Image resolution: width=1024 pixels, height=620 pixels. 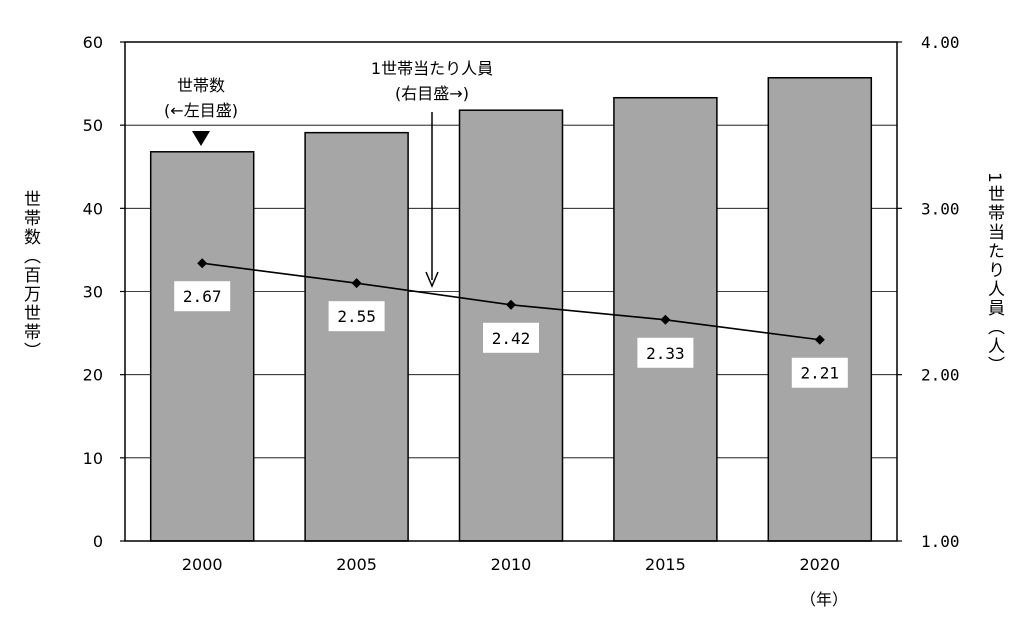 I want to click on annotation-bars-title: 世帯数, so click(x=201, y=85).